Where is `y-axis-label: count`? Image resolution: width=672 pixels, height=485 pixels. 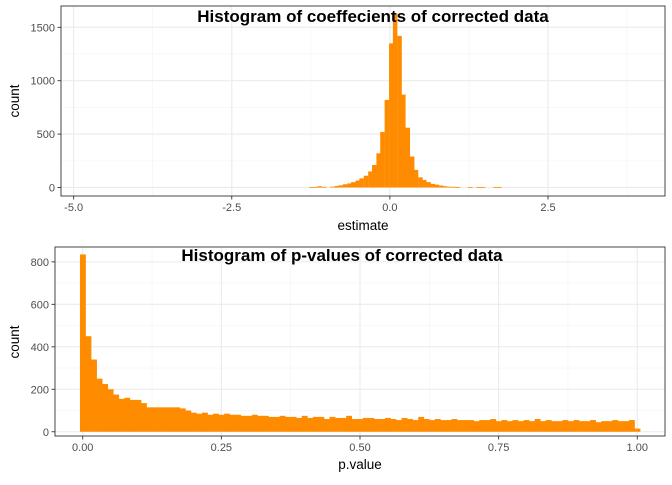 y-axis-label: count is located at coordinates (14, 100).